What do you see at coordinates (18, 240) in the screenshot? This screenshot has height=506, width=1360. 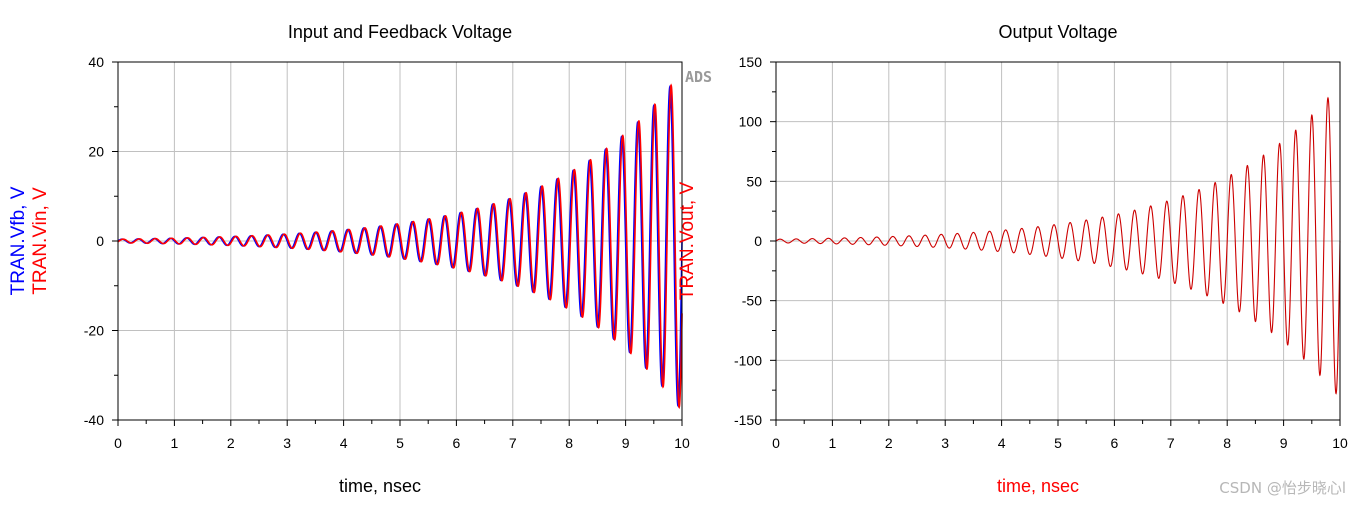 I see `y-axis-label-vfb: TRAN.Vfb, V` at bounding box center [18, 240].